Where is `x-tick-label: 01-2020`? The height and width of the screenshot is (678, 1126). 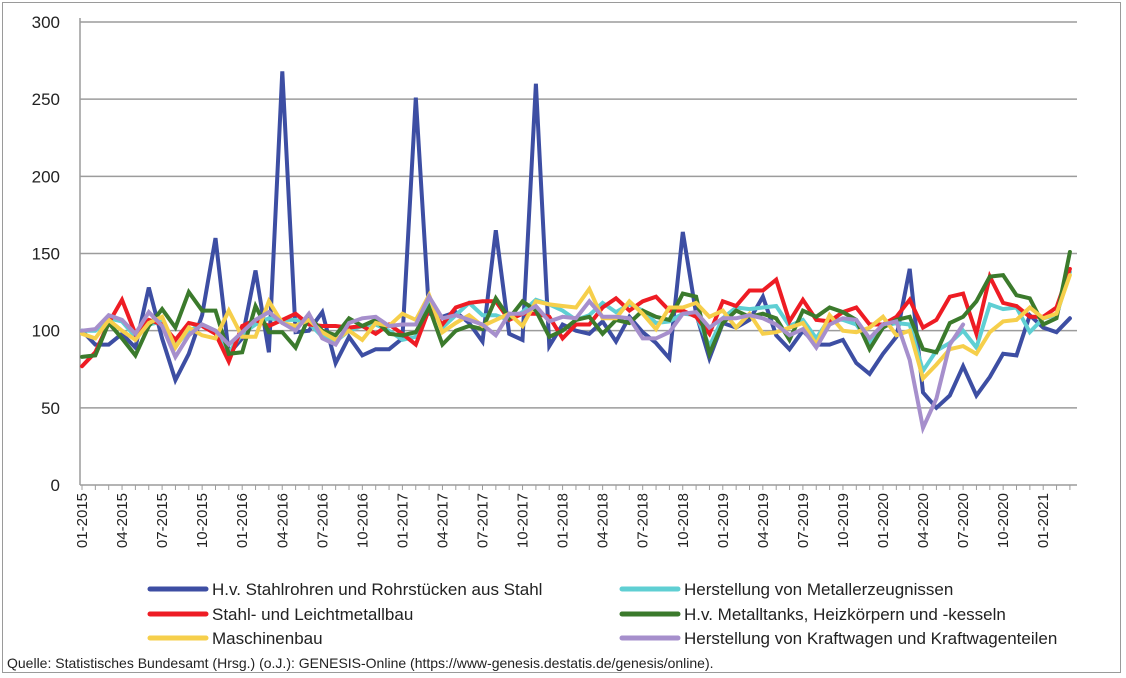 x-tick-label: 01-2020 is located at coordinates (883, 520).